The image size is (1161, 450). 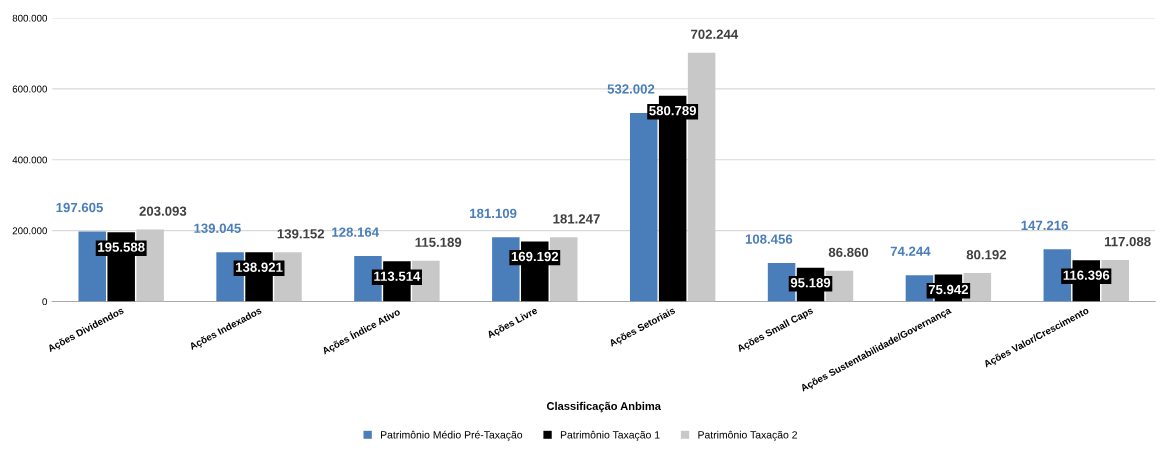 I want to click on data-label: 108.456, so click(x=769, y=239).